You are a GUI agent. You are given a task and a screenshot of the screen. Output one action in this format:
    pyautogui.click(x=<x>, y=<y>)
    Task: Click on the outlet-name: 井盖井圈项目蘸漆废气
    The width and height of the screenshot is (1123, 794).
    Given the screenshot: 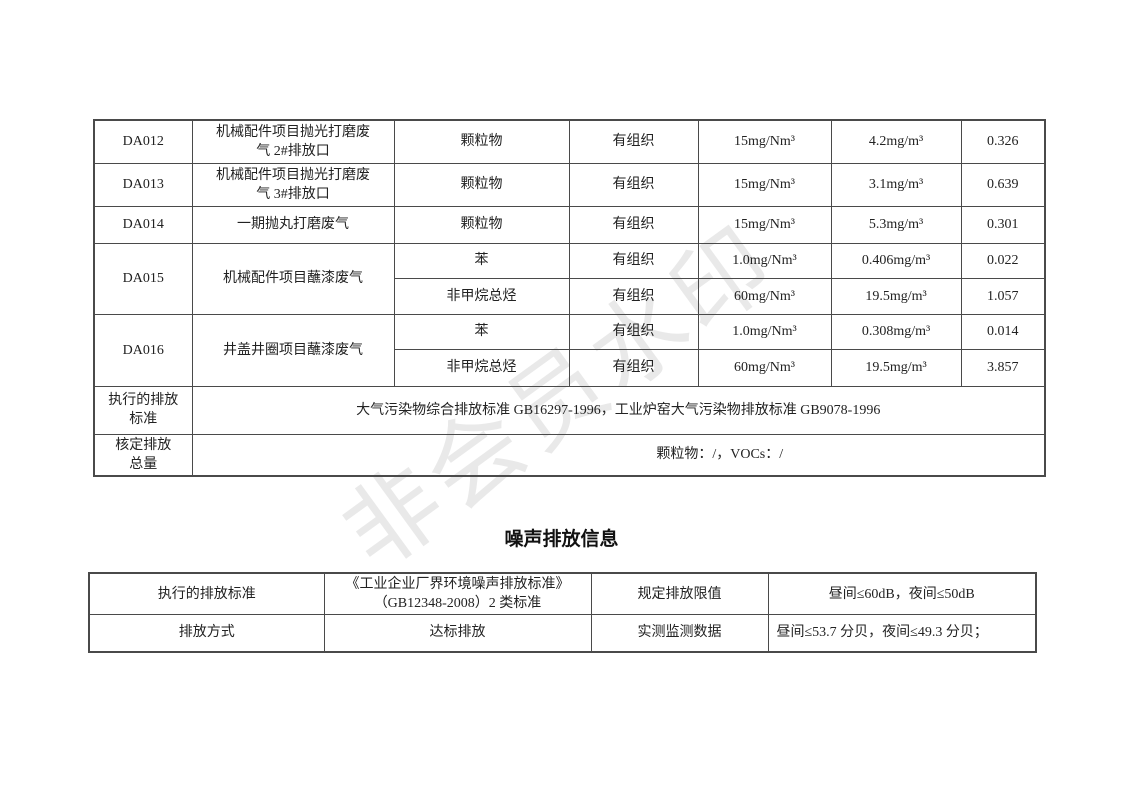 What is the action you would take?
    pyautogui.click(x=293, y=350)
    